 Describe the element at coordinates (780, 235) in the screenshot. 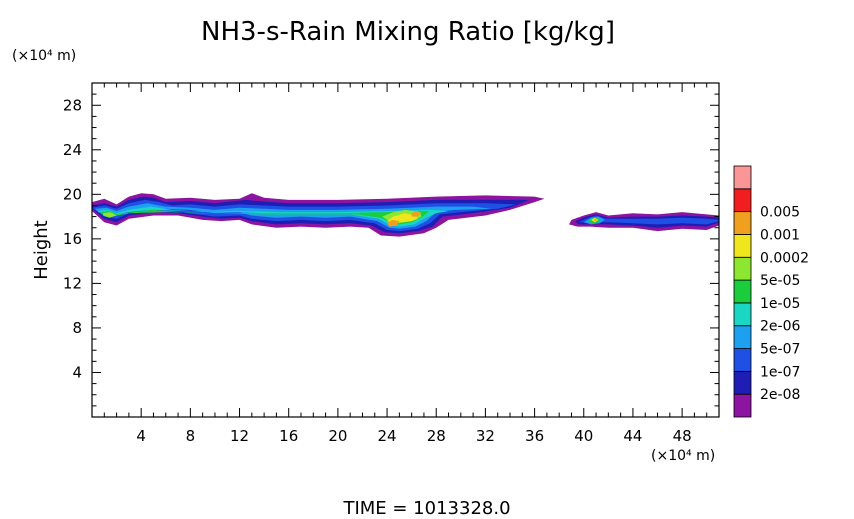

I see `colorbar-label-1: 0.001` at that location.